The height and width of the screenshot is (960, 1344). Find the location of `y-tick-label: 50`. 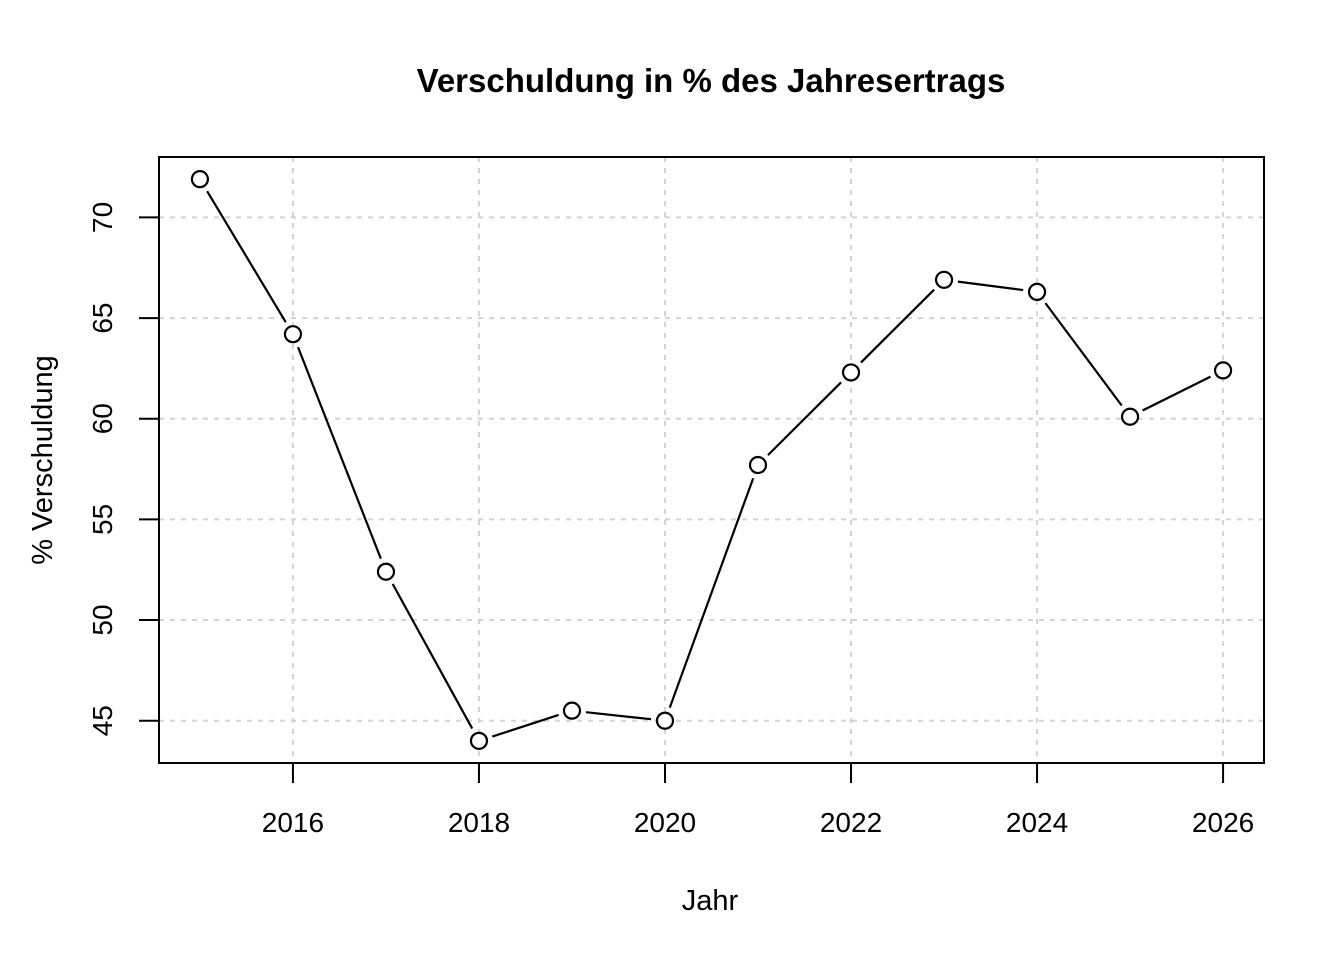

y-tick-label: 50 is located at coordinates (102, 619).